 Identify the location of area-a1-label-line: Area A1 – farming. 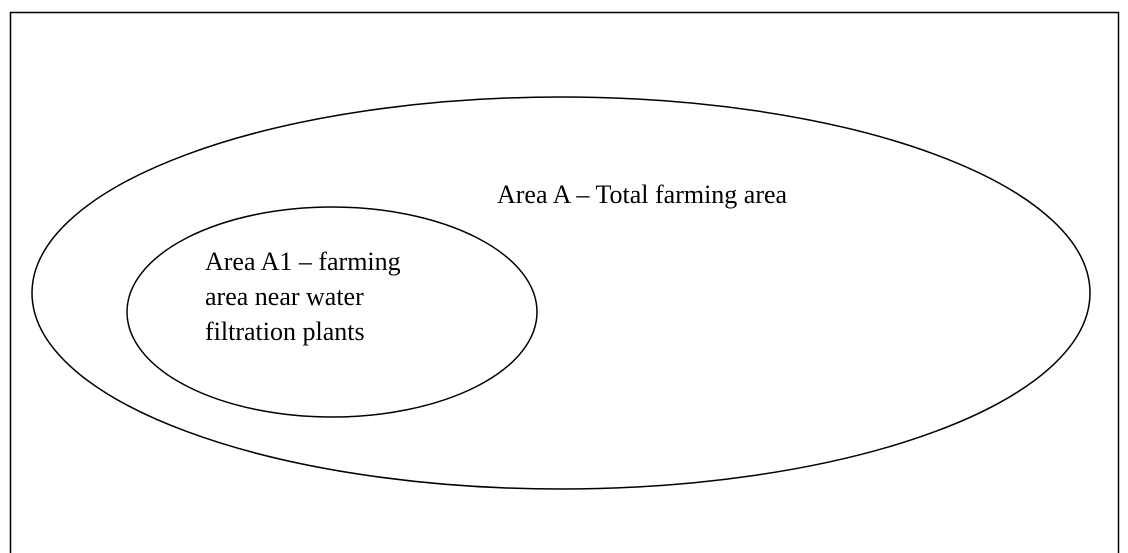
(303, 261).